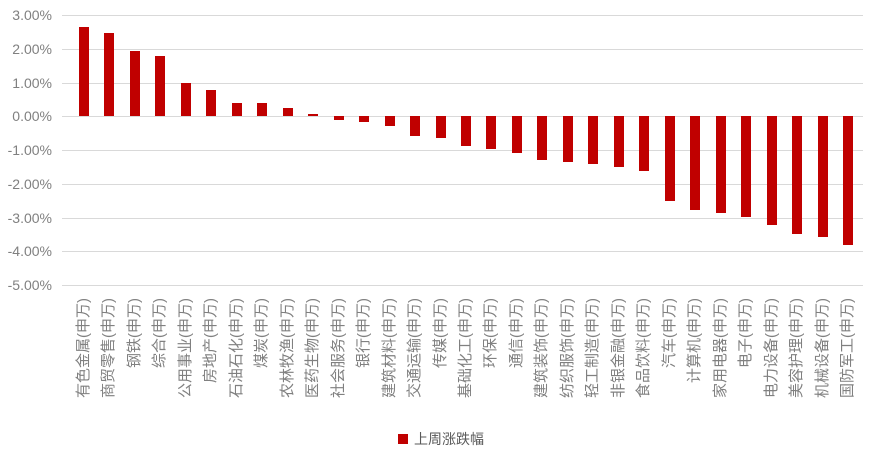  Describe the element at coordinates (618, 348) in the screenshot. I see `x-axis-label-text: 非银金融(申万)` at that location.